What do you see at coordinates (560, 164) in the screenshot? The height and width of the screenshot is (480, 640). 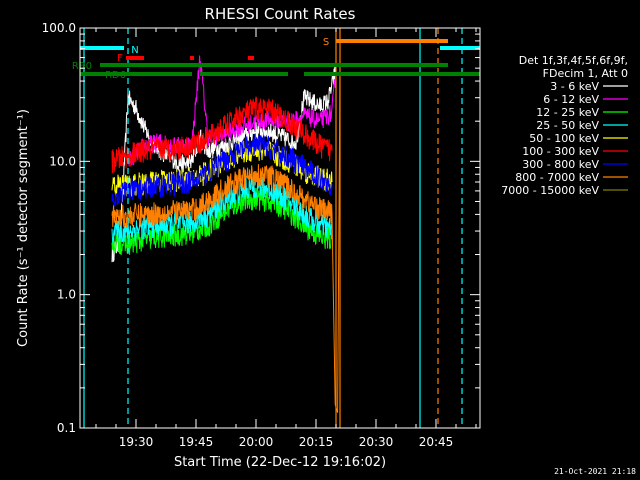 I see `legend-entry-300-800-kev: 300 - 800 keV` at bounding box center [560, 164].